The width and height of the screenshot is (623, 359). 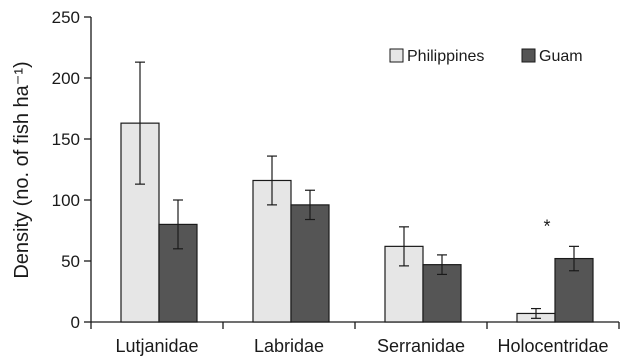 I want to click on legend-swatch-philippines, so click(x=396, y=55).